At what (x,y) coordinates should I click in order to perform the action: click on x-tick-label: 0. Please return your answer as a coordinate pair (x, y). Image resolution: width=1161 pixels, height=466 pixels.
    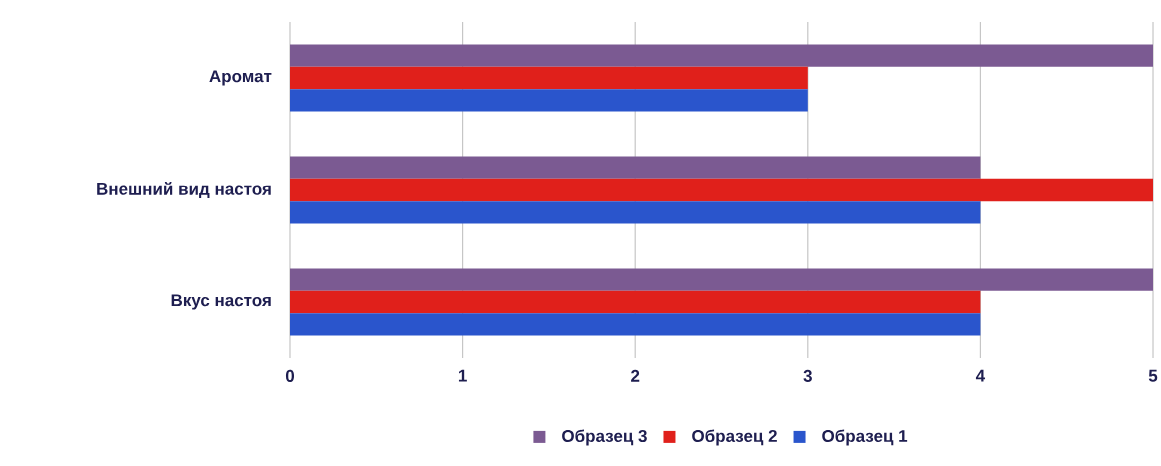
    Looking at the image, I should click on (290, 375).